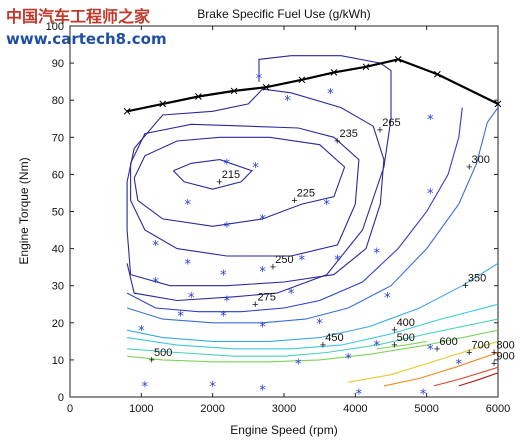 The height and width of the screenshot is (440, 529). What do you see at coordinates (349, 134) in the screenshot?
I see `contour-label: 235` at bounding box center [349, 134].